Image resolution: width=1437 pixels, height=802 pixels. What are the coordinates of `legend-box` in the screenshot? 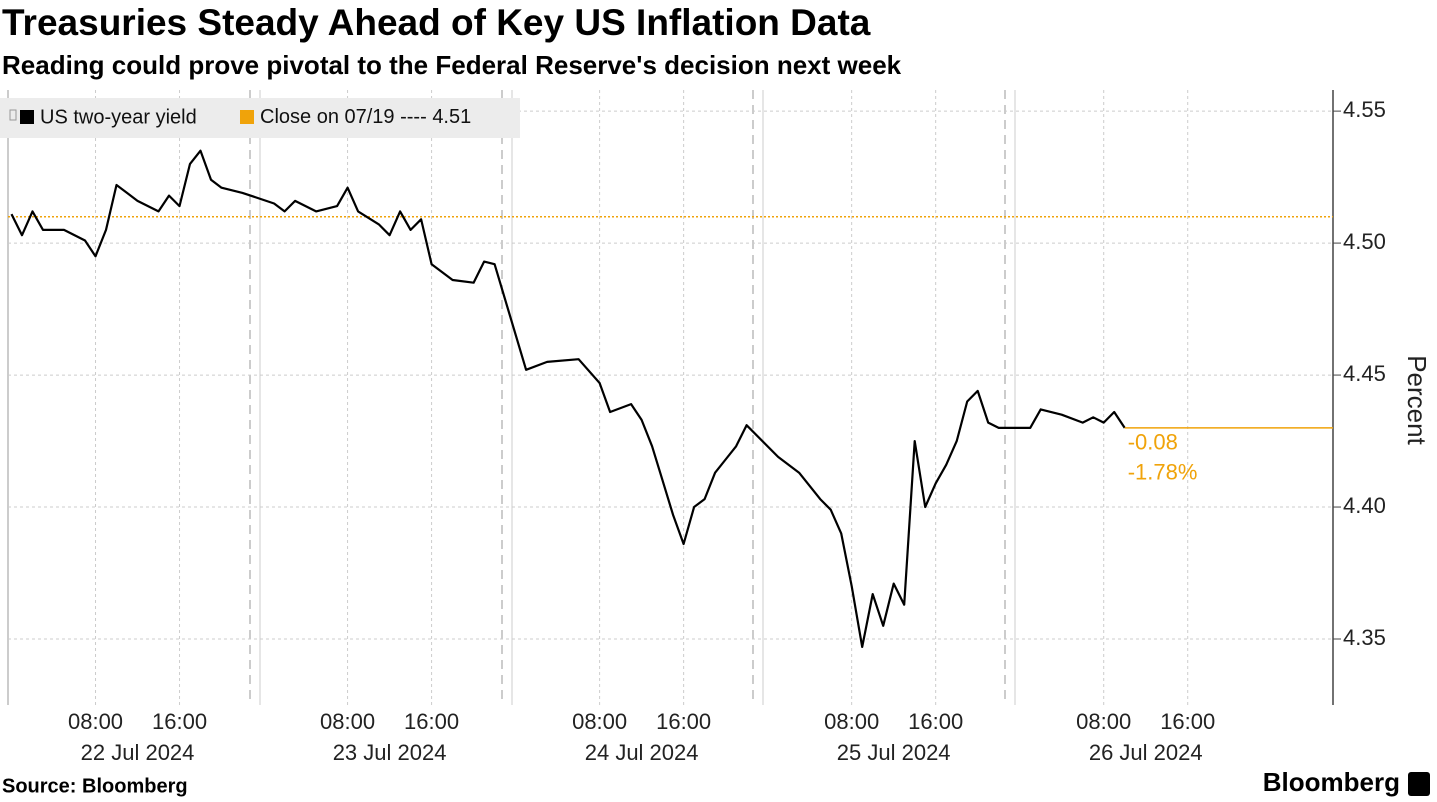 It's located at (260, 118).